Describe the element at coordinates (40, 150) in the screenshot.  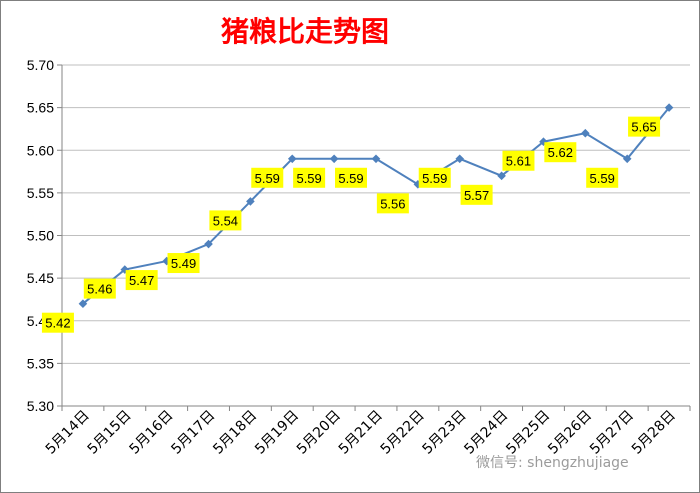
I see `y-tick-label: 5.60` at that location.